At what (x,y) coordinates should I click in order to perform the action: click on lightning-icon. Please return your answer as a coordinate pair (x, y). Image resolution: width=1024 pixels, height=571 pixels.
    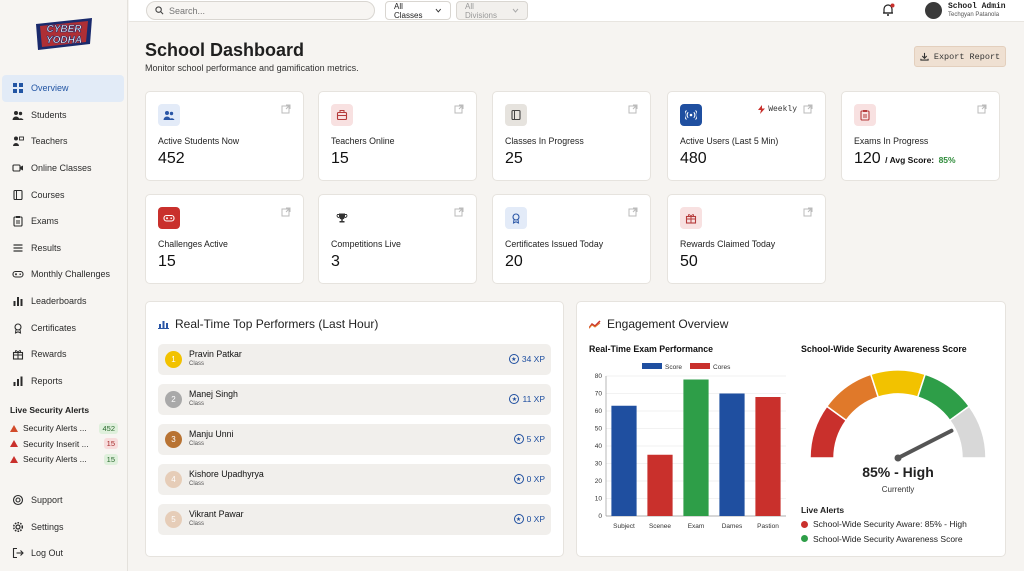
    Looking at the image, I should click on (762, 109).